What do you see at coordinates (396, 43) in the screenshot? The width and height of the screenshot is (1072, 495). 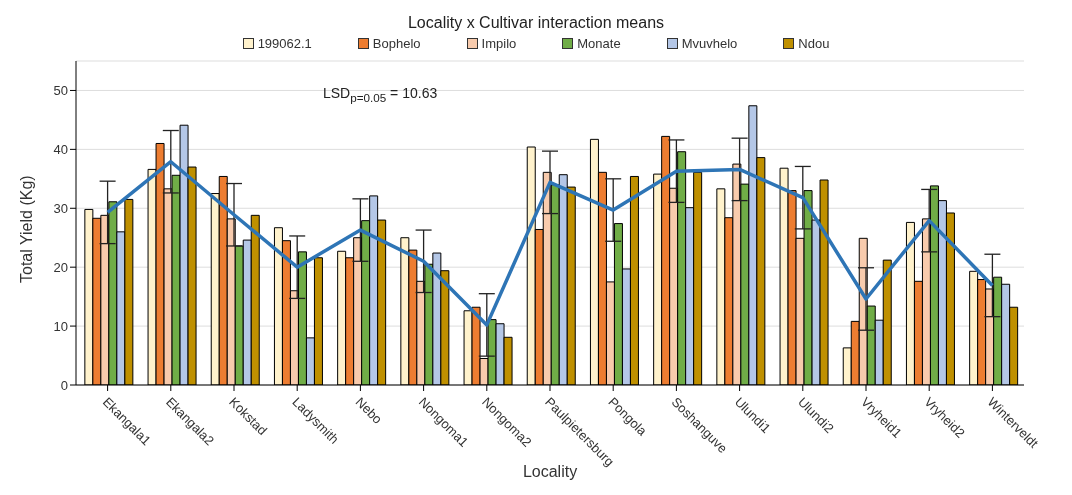 I see `legend-label: Bophelo` at bounding box center [396, 43].